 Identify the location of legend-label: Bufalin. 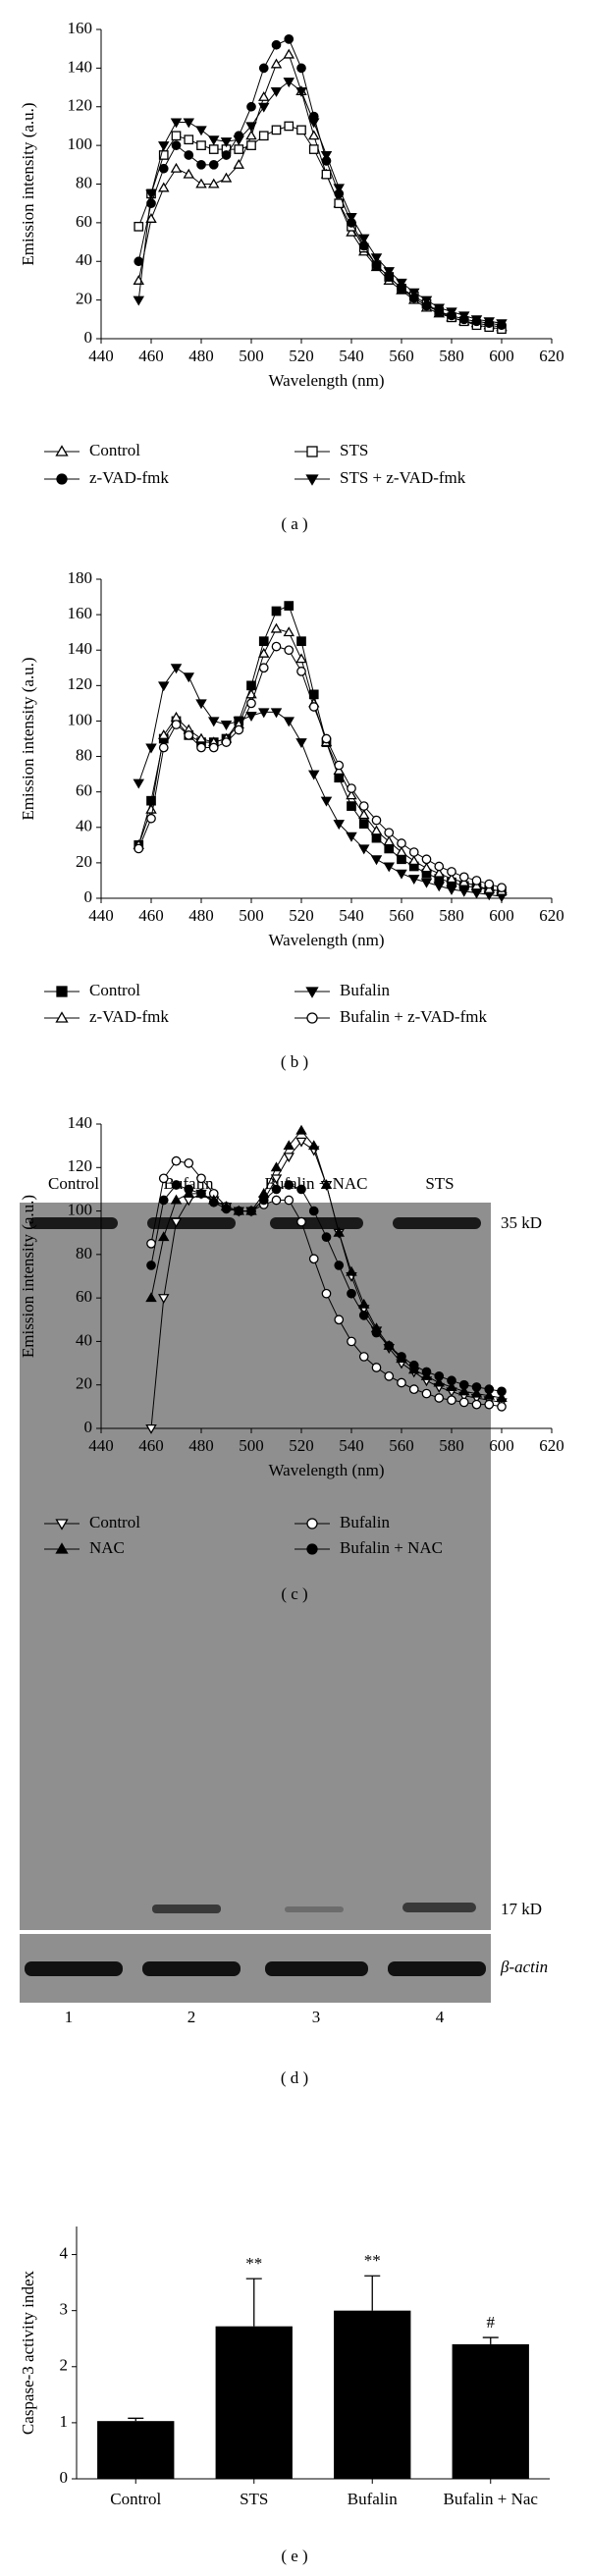
(365, 1522).